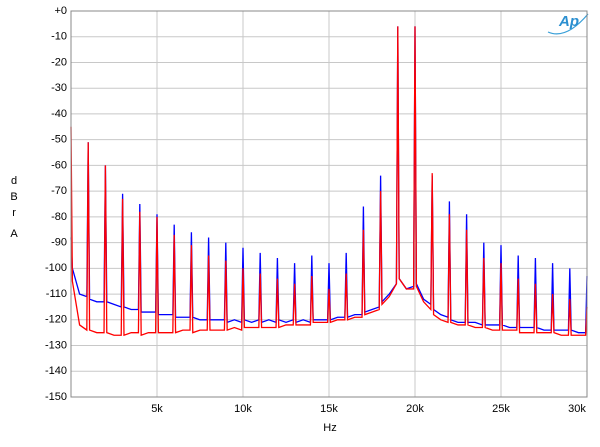 The height and width of the screenshot is (447, 600). What do you see at coordinates (59, 114) in the screenshot?
I see `y-tick-label: -40` at bounding box center [59, 114].